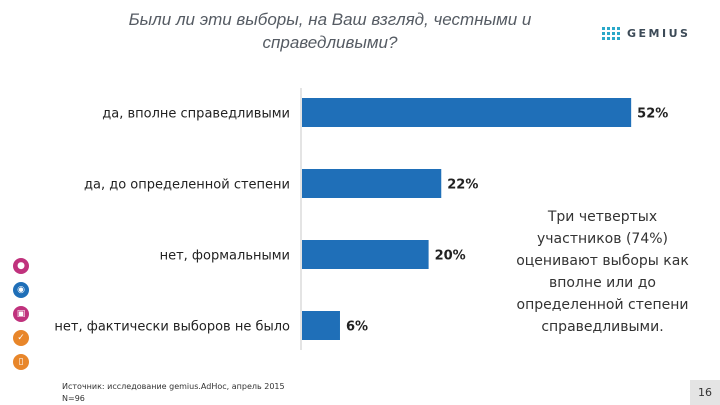  Describe the element at coordinates (21, 266) in the screenshot. I see `people-icon: ●` at that location.